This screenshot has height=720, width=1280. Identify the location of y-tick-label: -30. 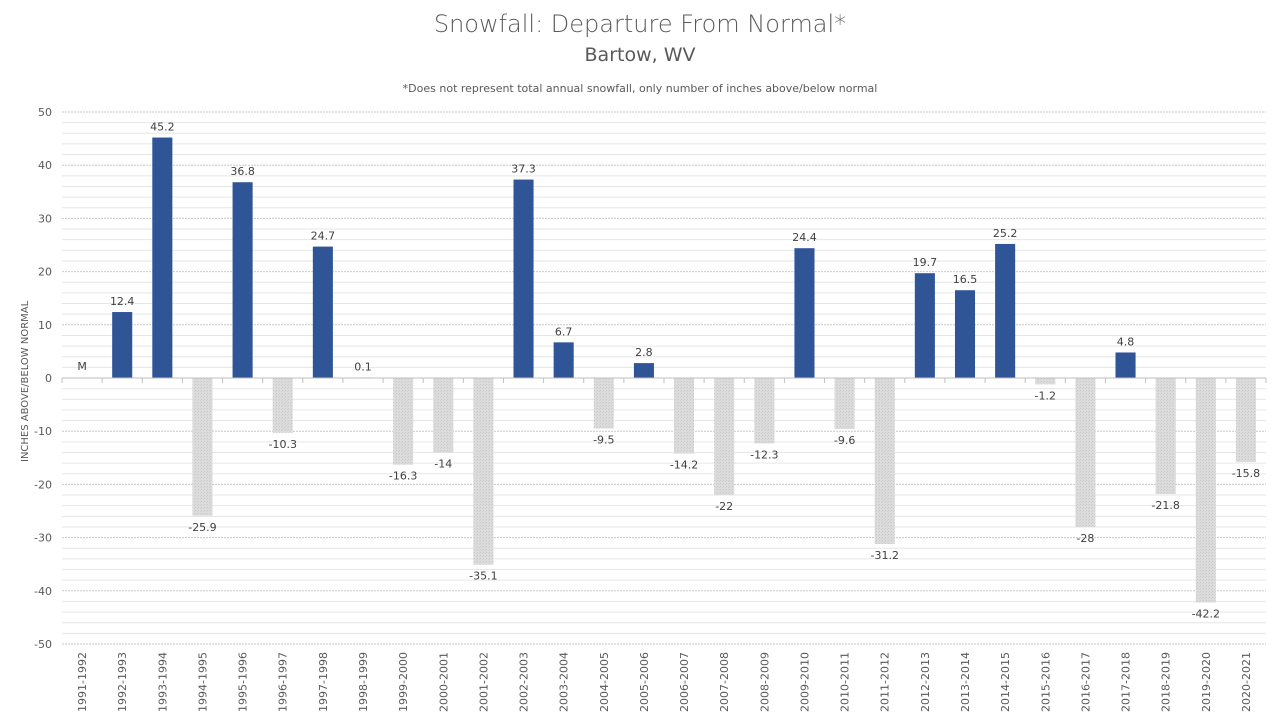
(43, 538).